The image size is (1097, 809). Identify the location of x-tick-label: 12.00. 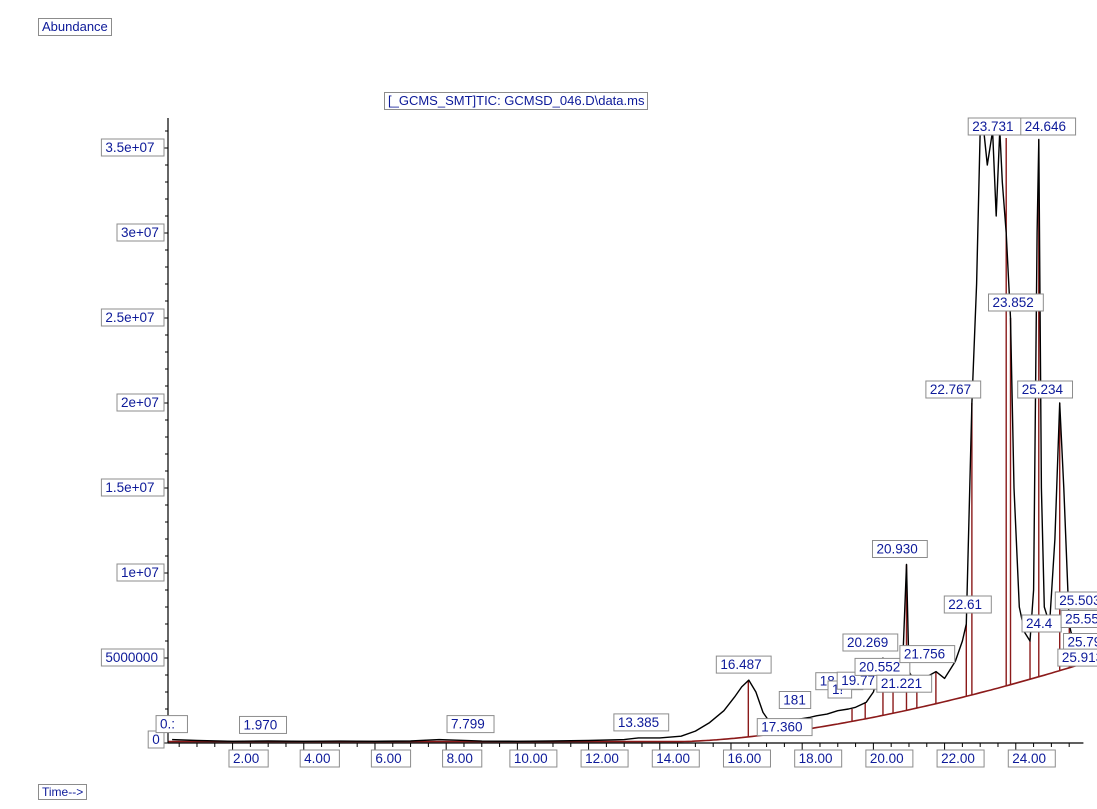
(604, 758).